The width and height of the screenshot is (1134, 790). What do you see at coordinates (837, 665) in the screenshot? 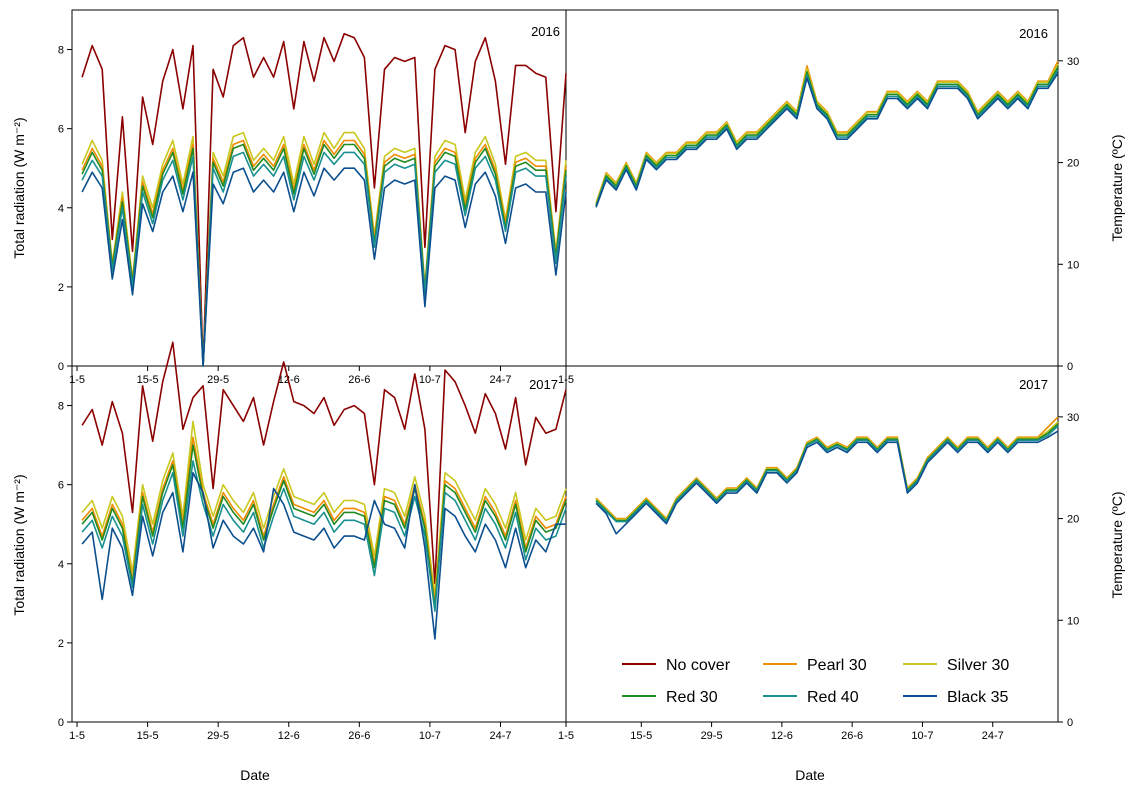
I see `legend-label: Pearl 30` at bounding box center [837, 665].